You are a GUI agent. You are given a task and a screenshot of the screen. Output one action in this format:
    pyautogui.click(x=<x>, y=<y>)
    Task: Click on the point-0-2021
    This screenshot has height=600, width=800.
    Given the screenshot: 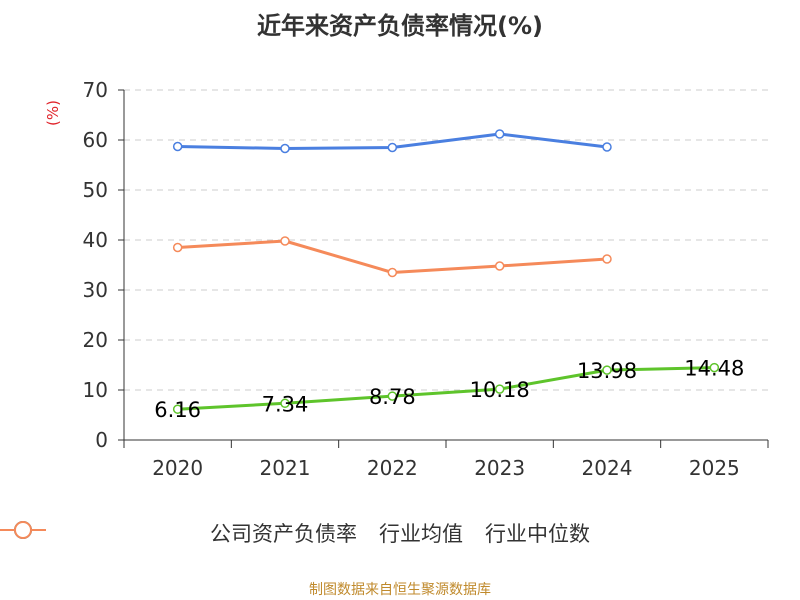 What is the action you would take?
    pyautogui.click(x=285, y=403)
    